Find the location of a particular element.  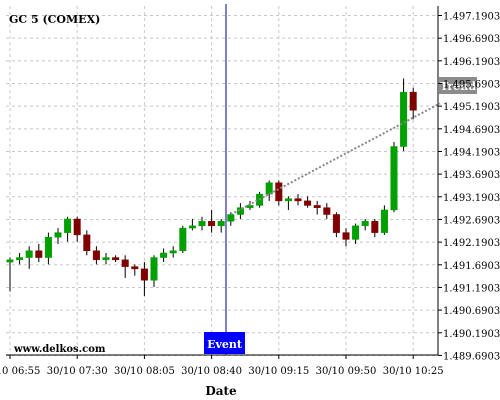

event-label: Event is located at coordinates (225, 344).